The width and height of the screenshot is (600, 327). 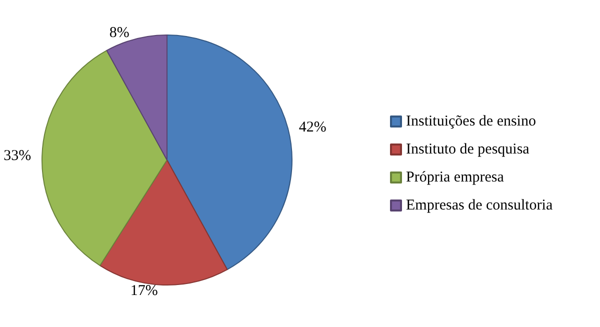 What do you see at coordinates (471, 122) in the screenshot?
I see `legend-label: Instituições de ensino` at bounding box center [471, 122].